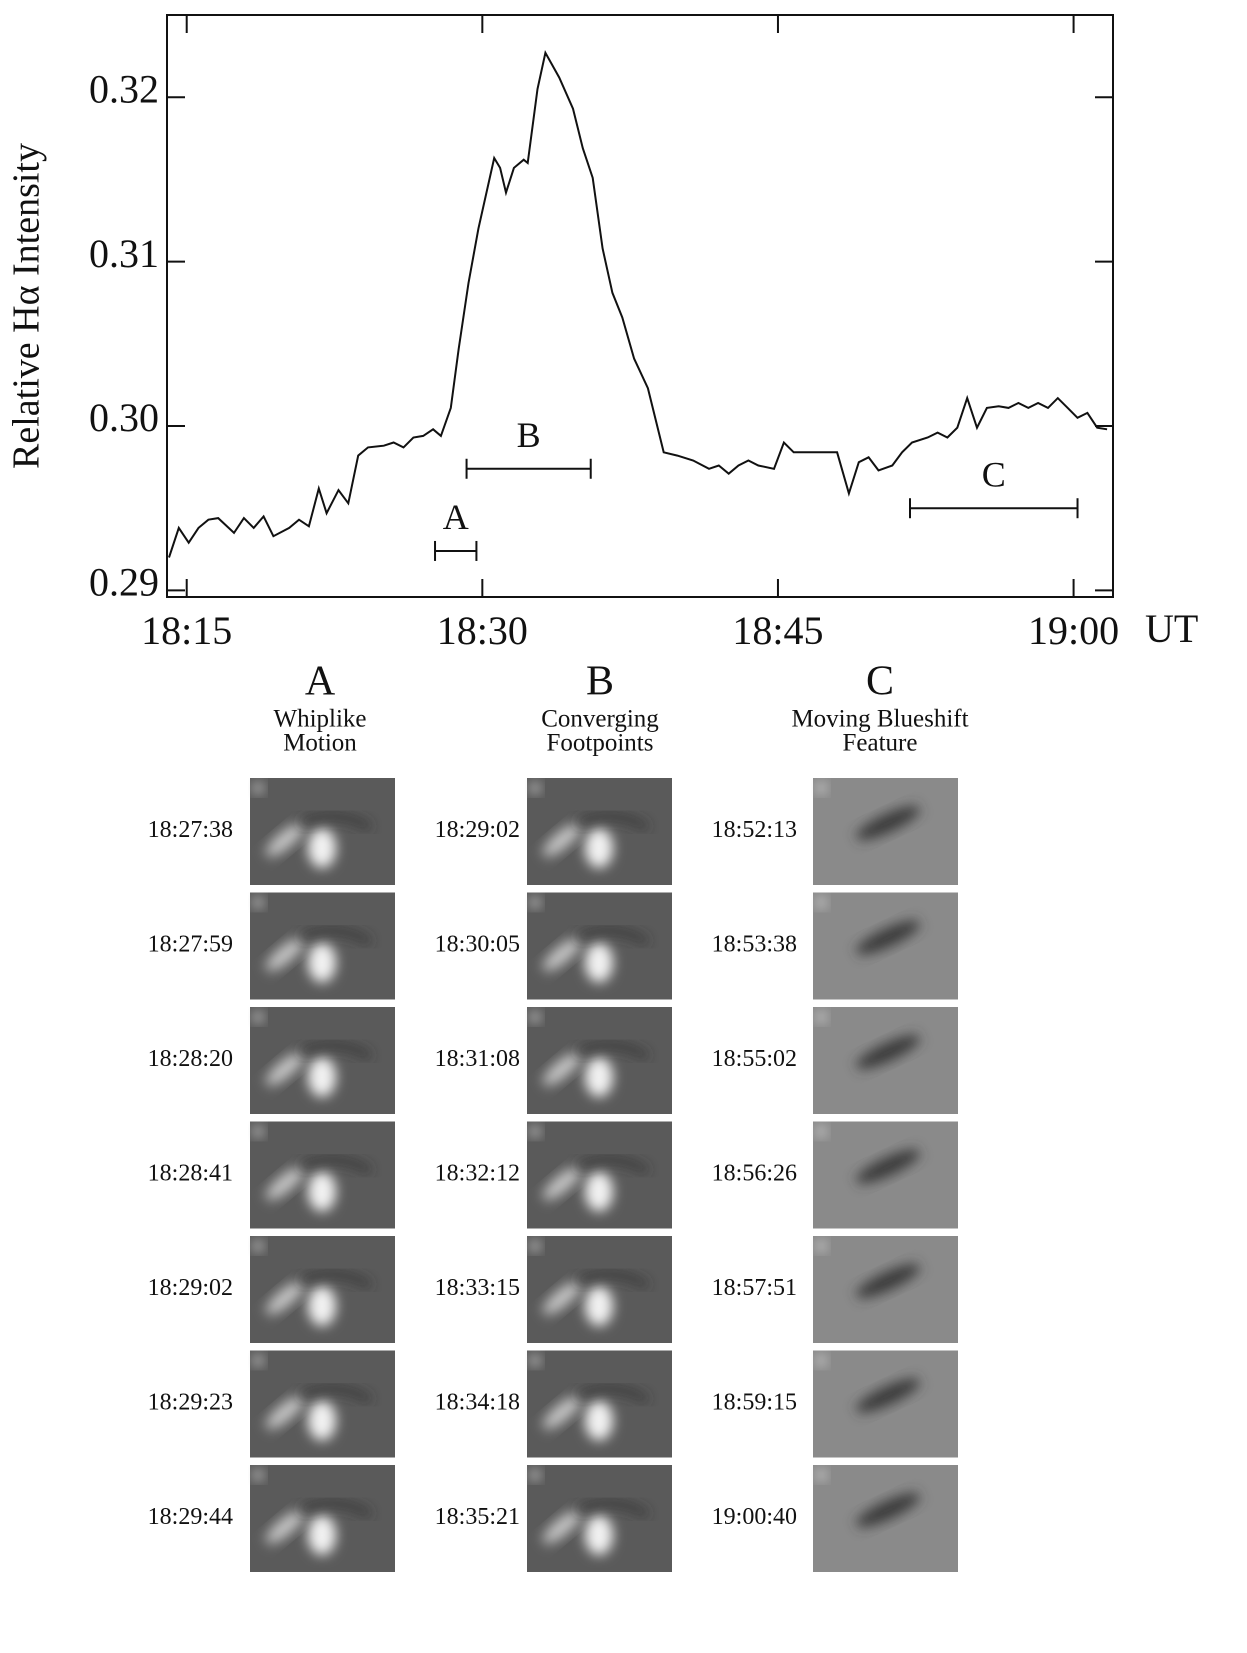 The width and height of the screenshot is (1247, 1653). Describe the element at coordinates (477, 1174) in the screenshot. I see `frame-time: 18:32:12` at that location.